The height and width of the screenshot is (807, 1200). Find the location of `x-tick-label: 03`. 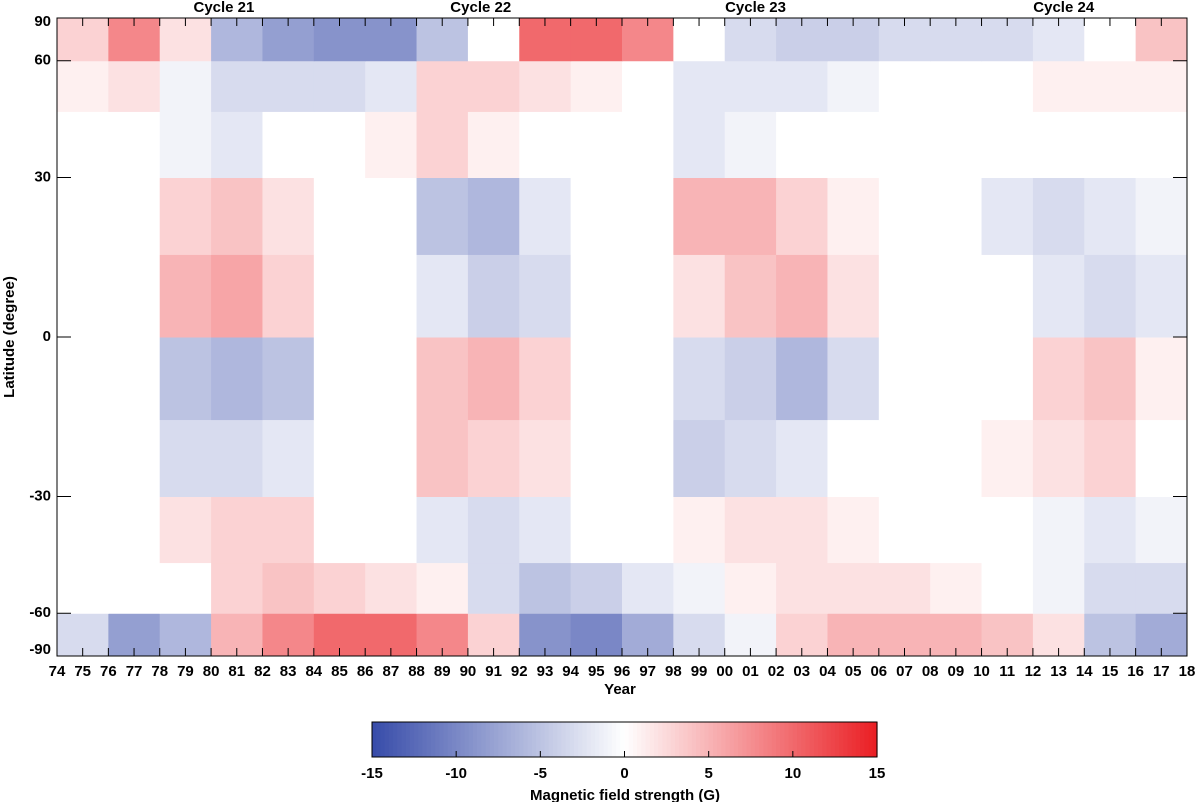

x-tick-label: 03 is located at coordinates (801, 671).